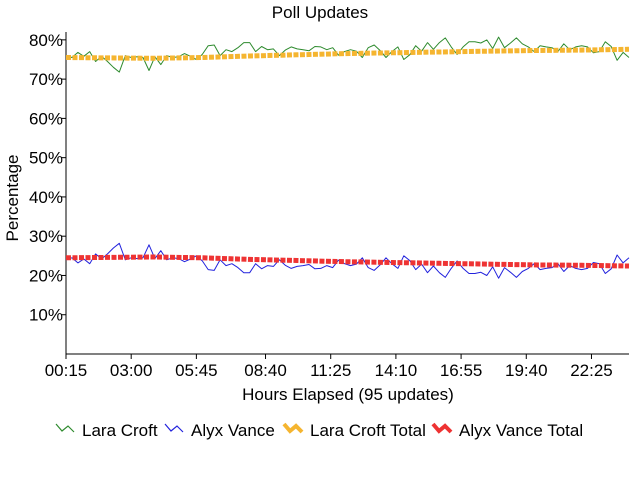 The height and width of the screenshot is (480, 640). What do you see at coordinates (46, 40) in the screenshot?
I see `y-tick-label: 80%` at bounding box center [46, 40].